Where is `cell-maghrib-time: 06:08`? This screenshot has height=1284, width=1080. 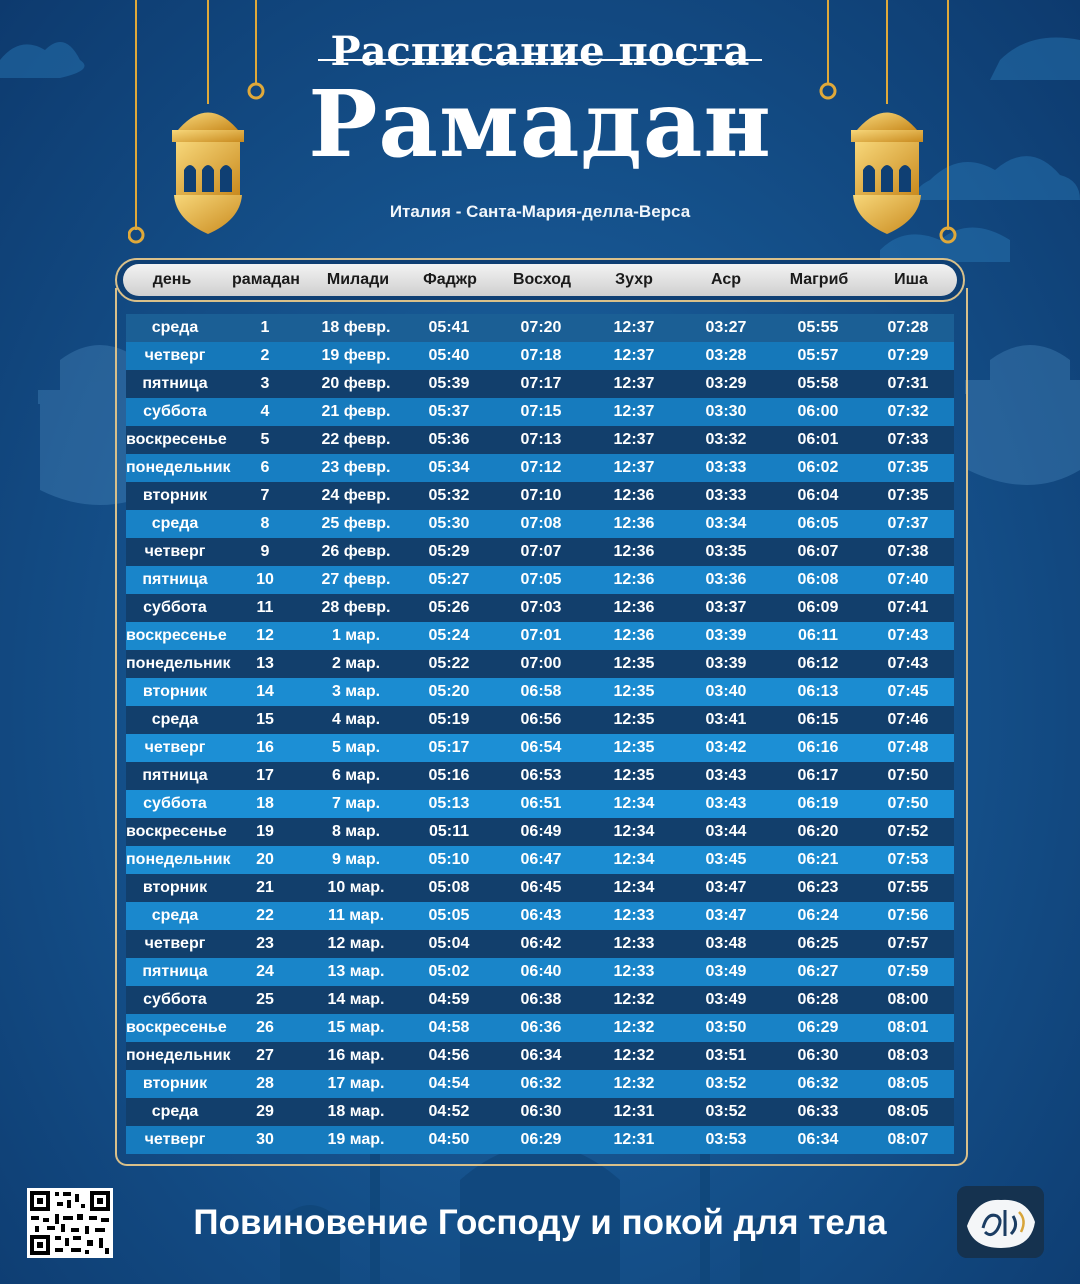
cell-maghrib-time: 06:08 is located at coordinates (818, 579).